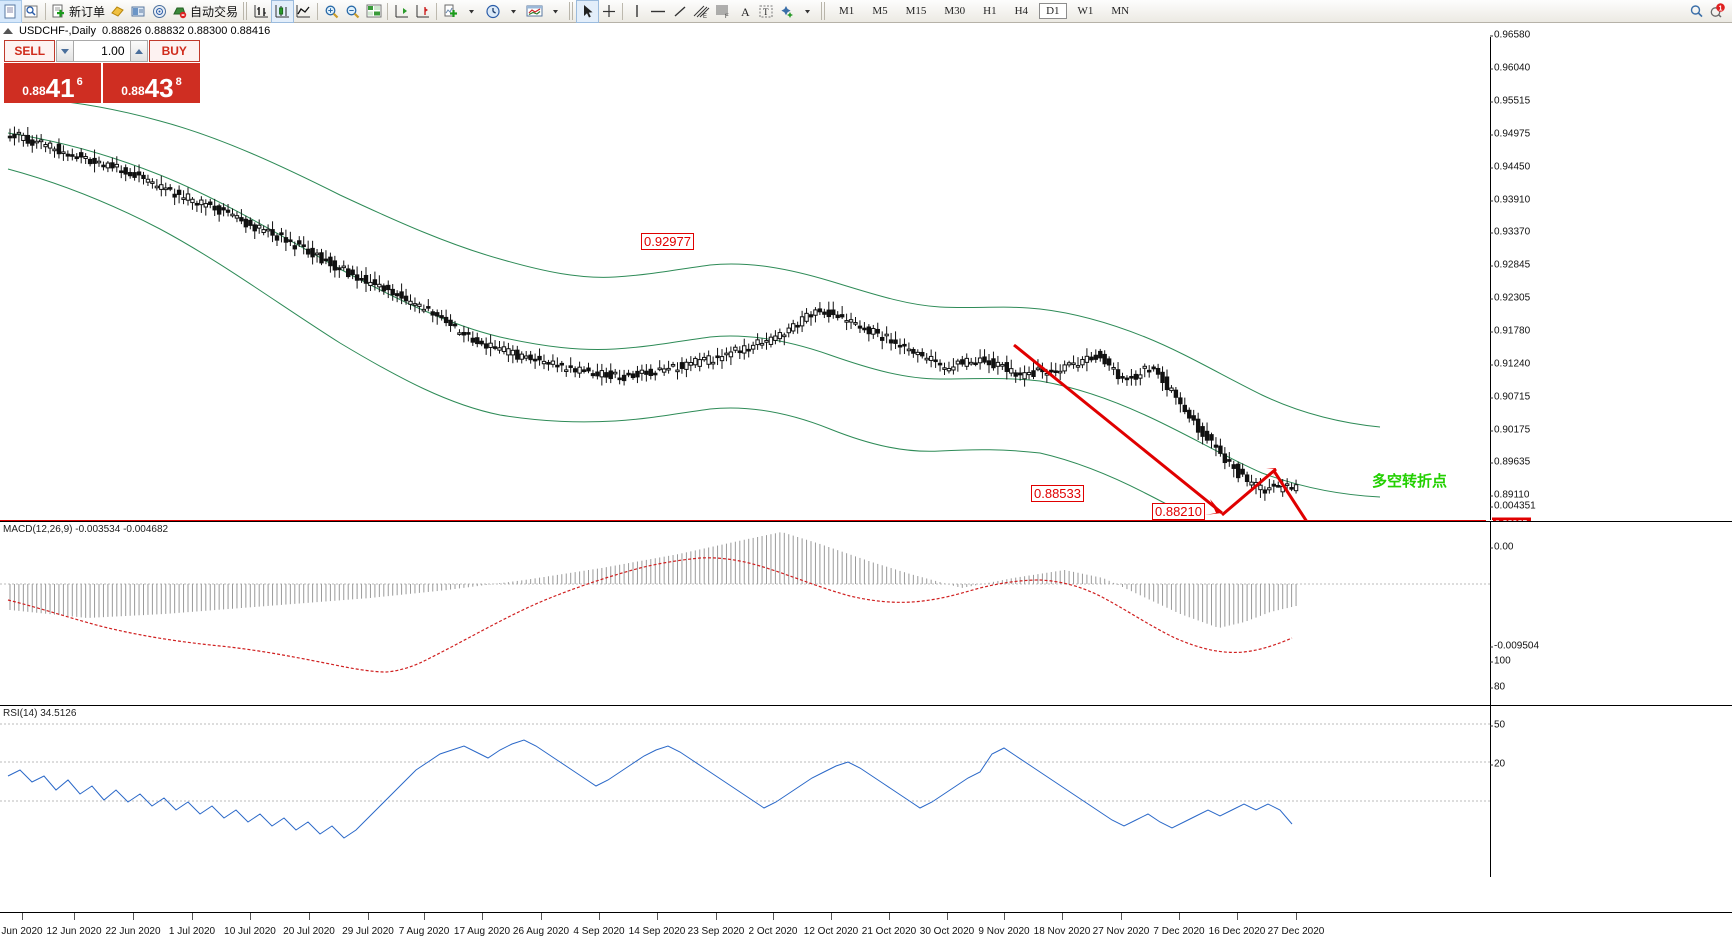 This screenshot has width=1732, height=945. What do you see at coordinates (1510, 68) in the screenshot?
I see `price-tick: 0.96040` at bounding box center [1510, 68].